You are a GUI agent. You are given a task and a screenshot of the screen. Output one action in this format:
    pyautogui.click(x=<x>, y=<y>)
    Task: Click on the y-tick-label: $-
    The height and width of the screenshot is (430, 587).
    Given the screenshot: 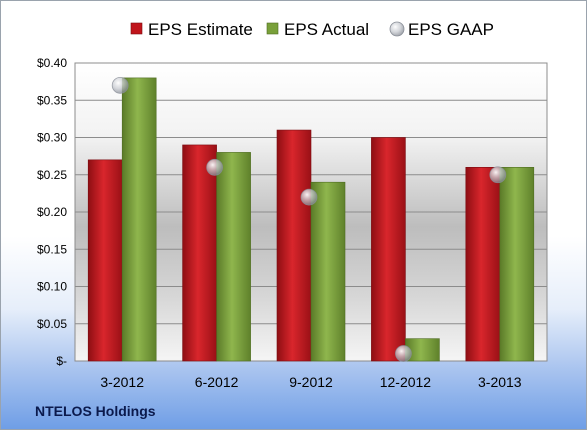 What is the action you would take?
    pyautogui.click(x=61, y=361)
    